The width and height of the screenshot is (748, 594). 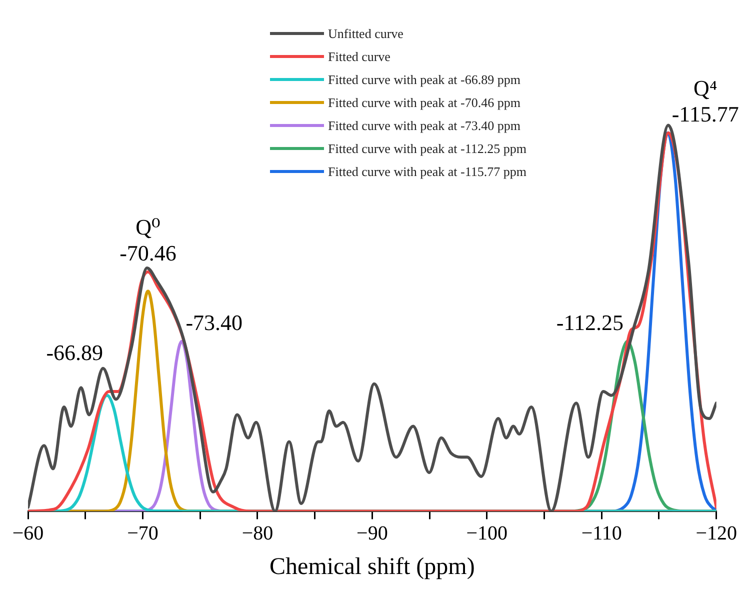 I want to click on x-tick-label: −90, so click(x=372, y=533).